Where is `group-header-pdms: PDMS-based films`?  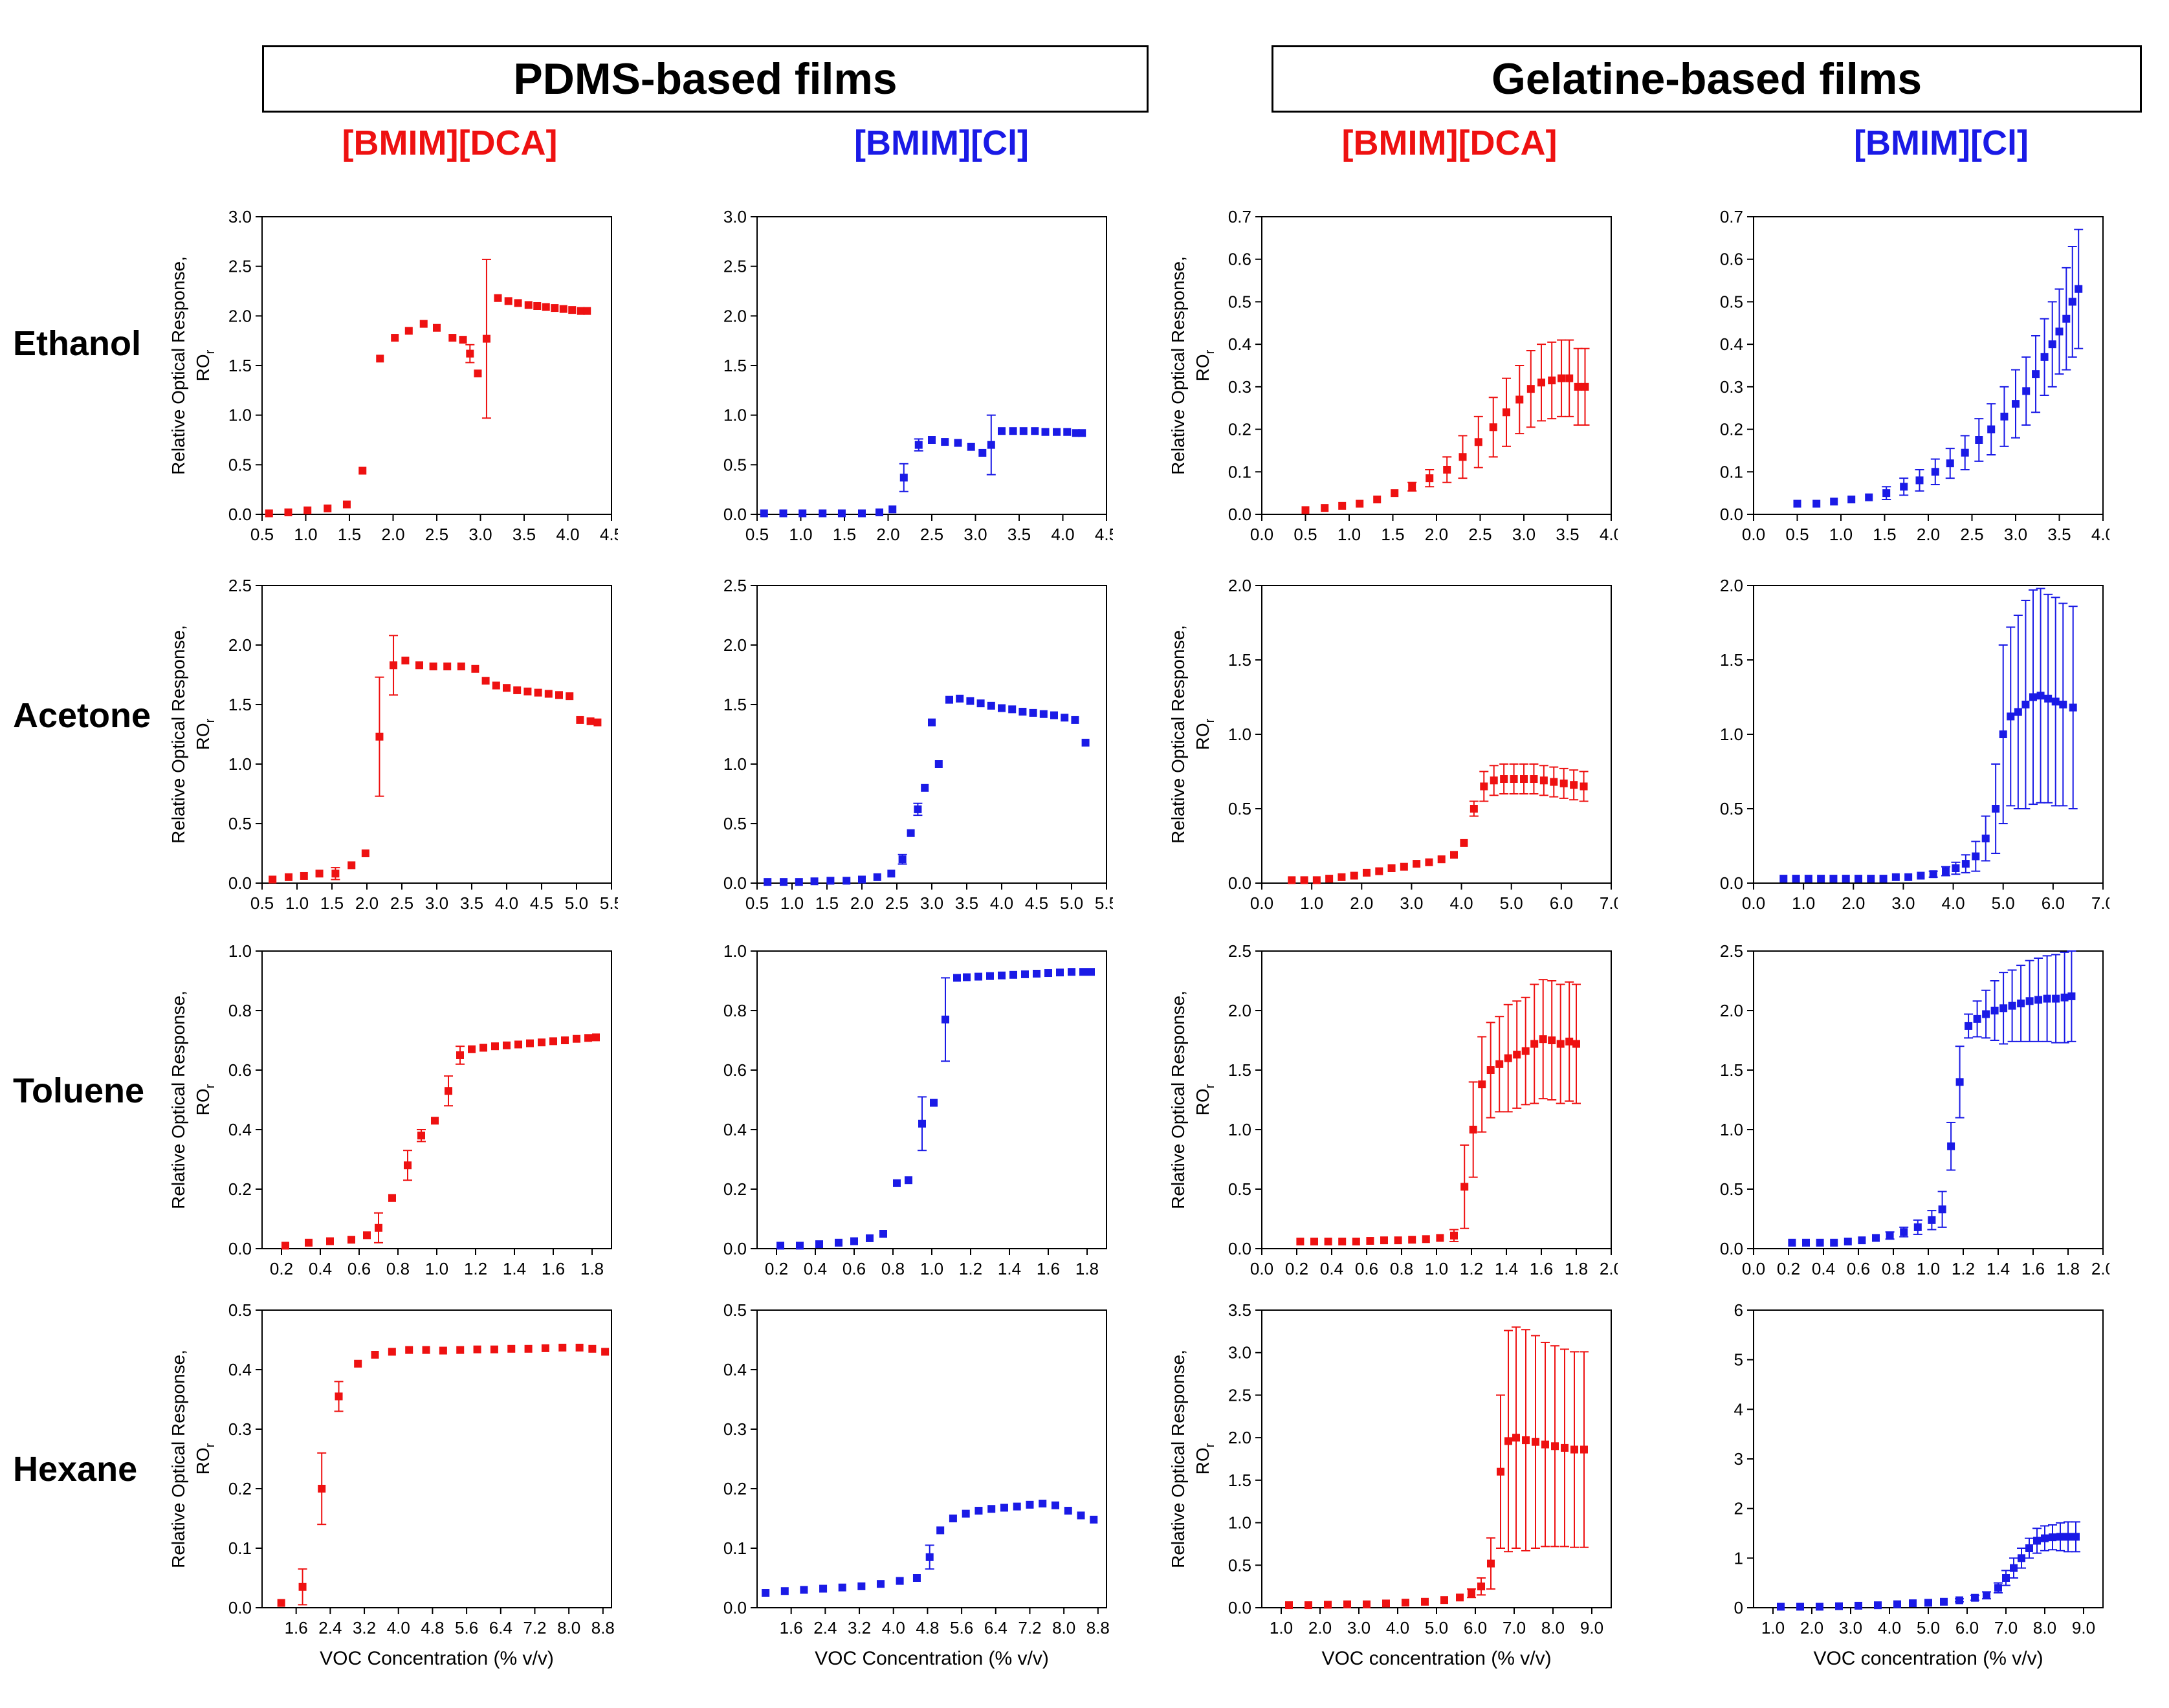 group-header-pdms: PDMS-based films is located at coordinates (705, 79).